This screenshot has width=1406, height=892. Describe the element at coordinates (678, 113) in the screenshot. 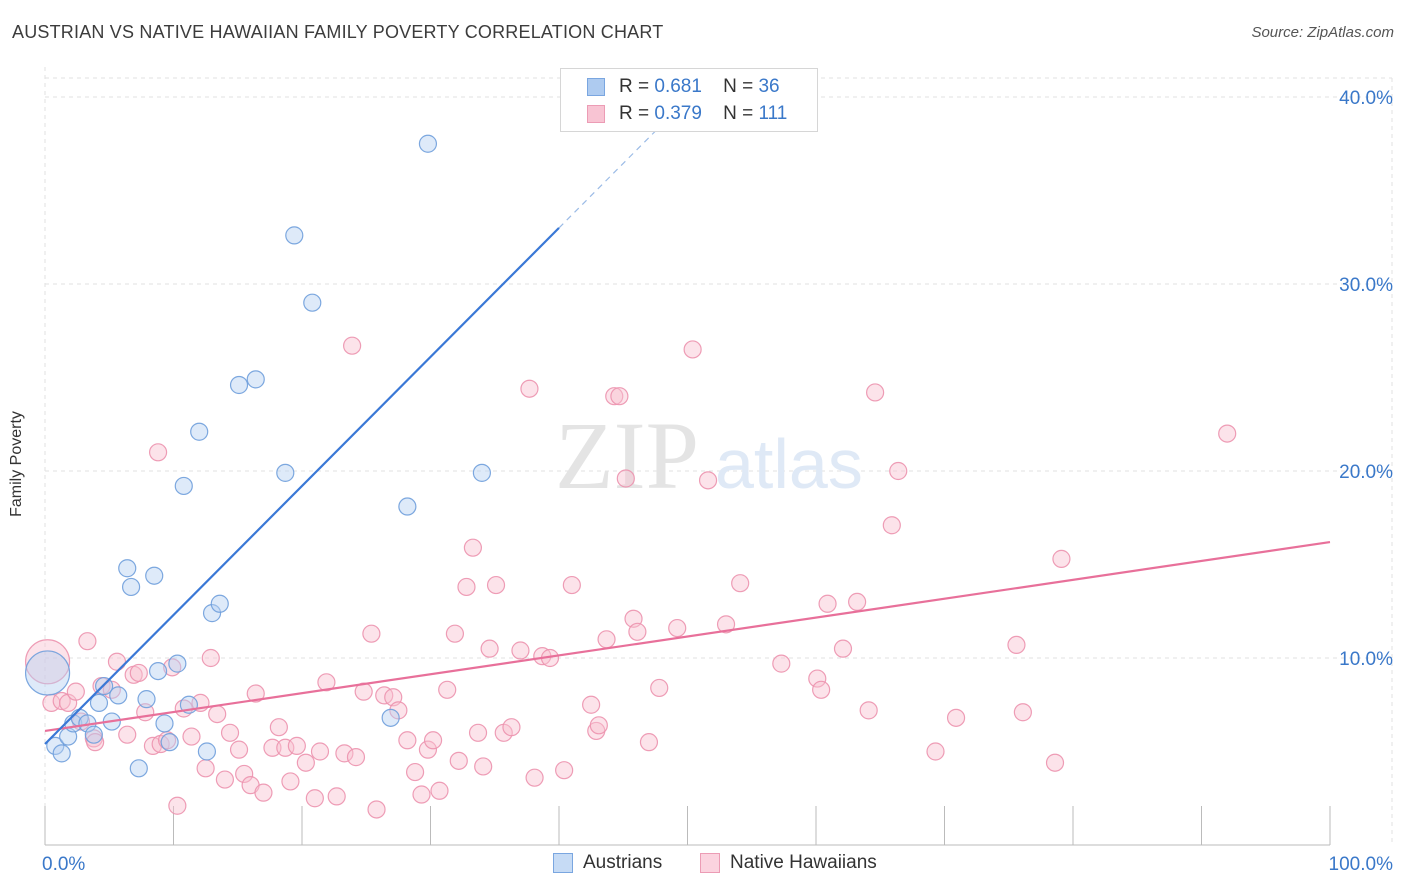

I see `r-value: 0.379` at that location.